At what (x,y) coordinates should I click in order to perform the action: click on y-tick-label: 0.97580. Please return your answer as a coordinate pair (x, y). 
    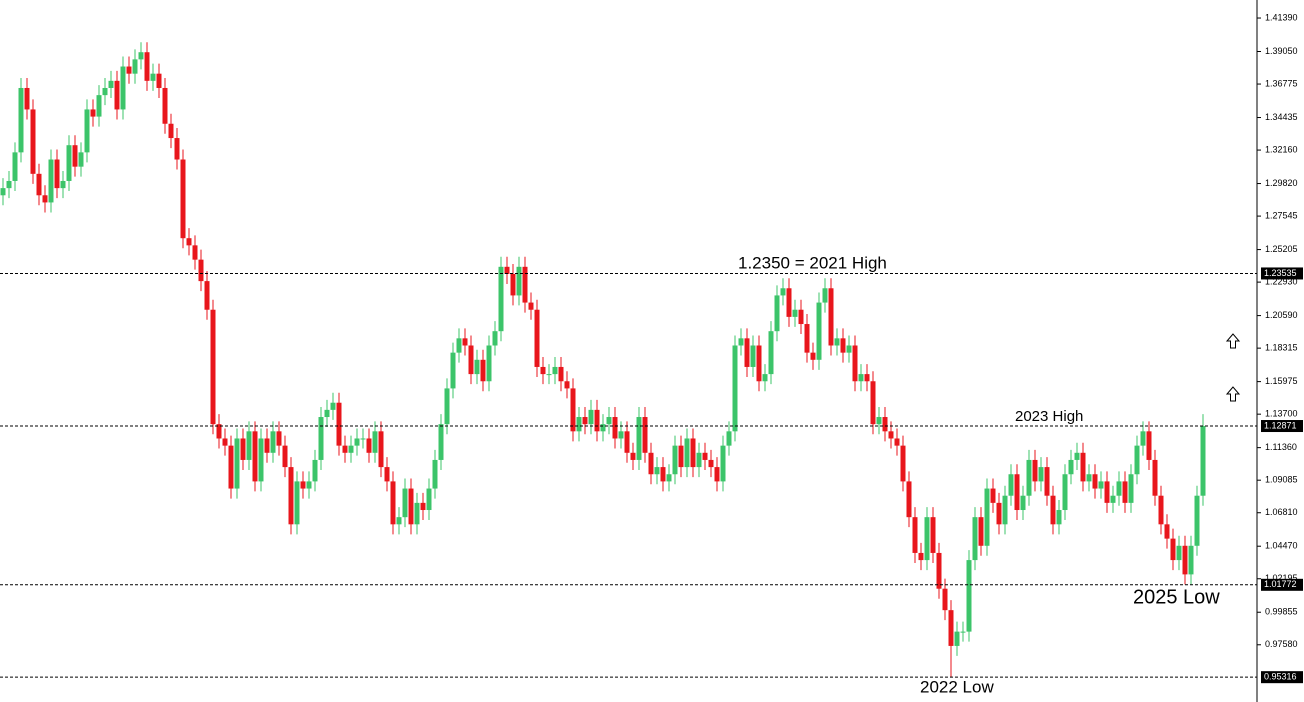
    Looking at the image, I should click on (1281, 644).